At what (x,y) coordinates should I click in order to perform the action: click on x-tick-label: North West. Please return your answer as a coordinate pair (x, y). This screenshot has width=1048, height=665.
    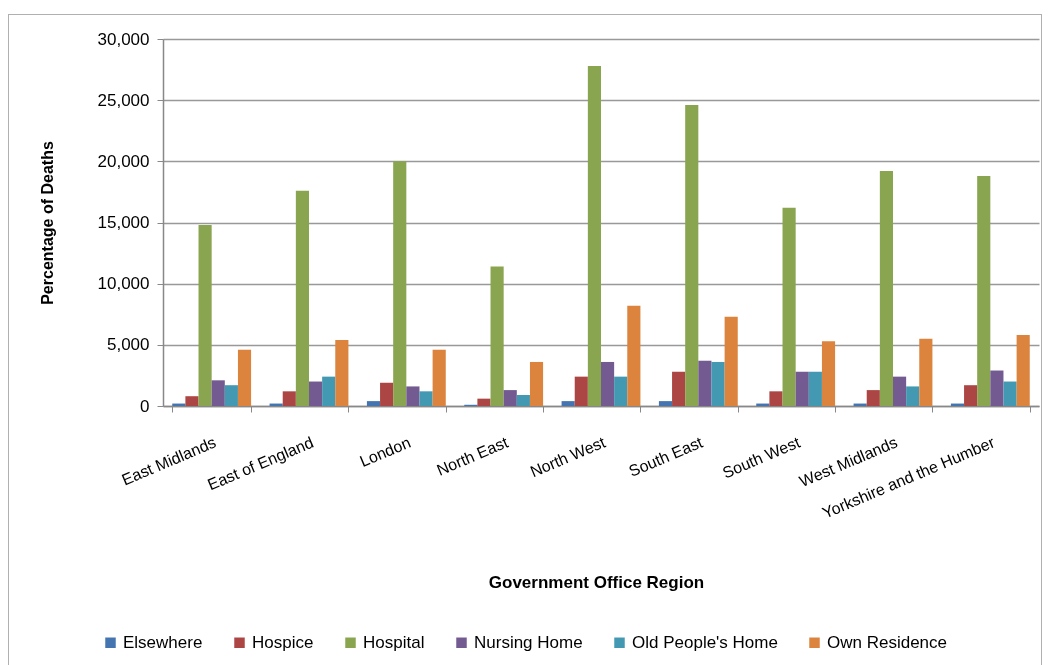
    Looking at the image, I should click on (568, 457).